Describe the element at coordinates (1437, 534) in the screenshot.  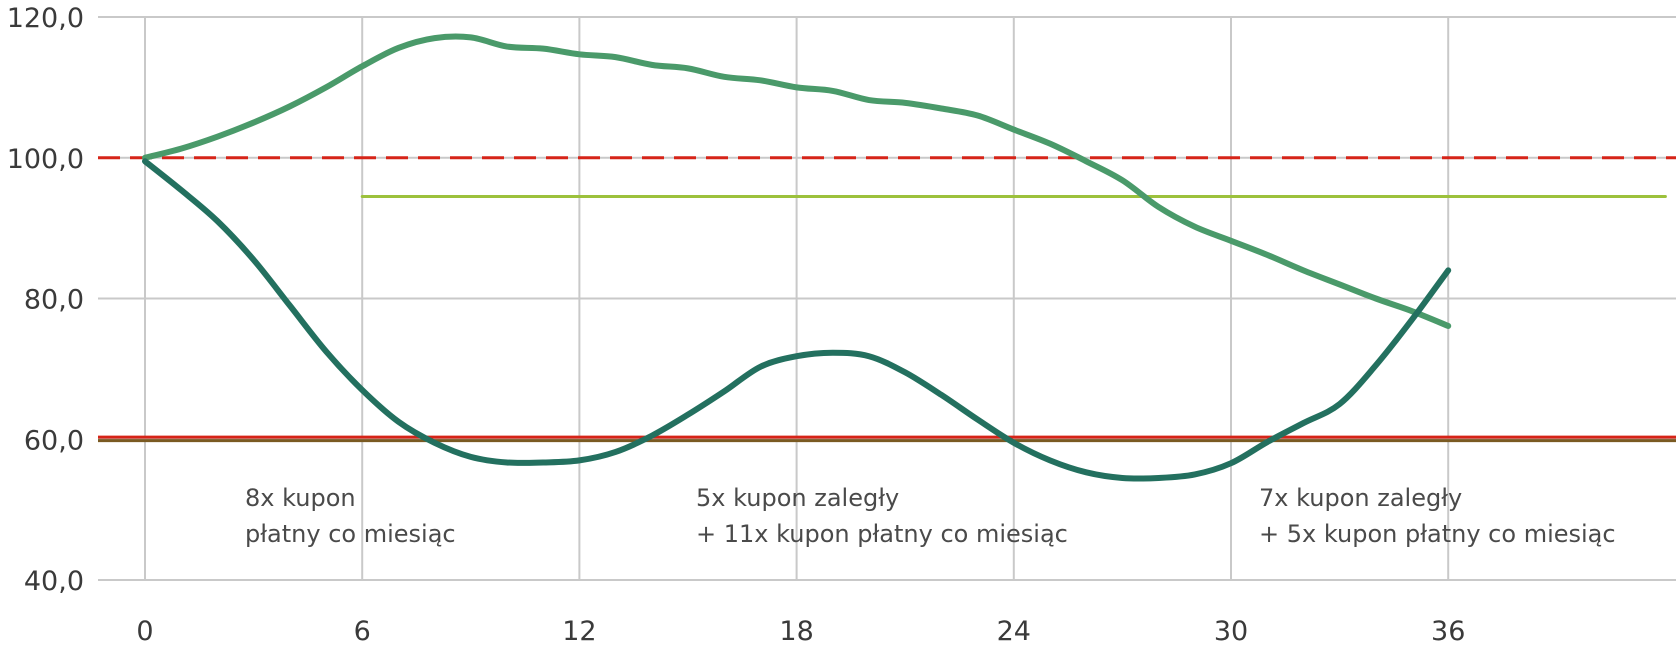
I see `annotation-3-line-2: + 5x kupon płatny co miesiąc` at that location.